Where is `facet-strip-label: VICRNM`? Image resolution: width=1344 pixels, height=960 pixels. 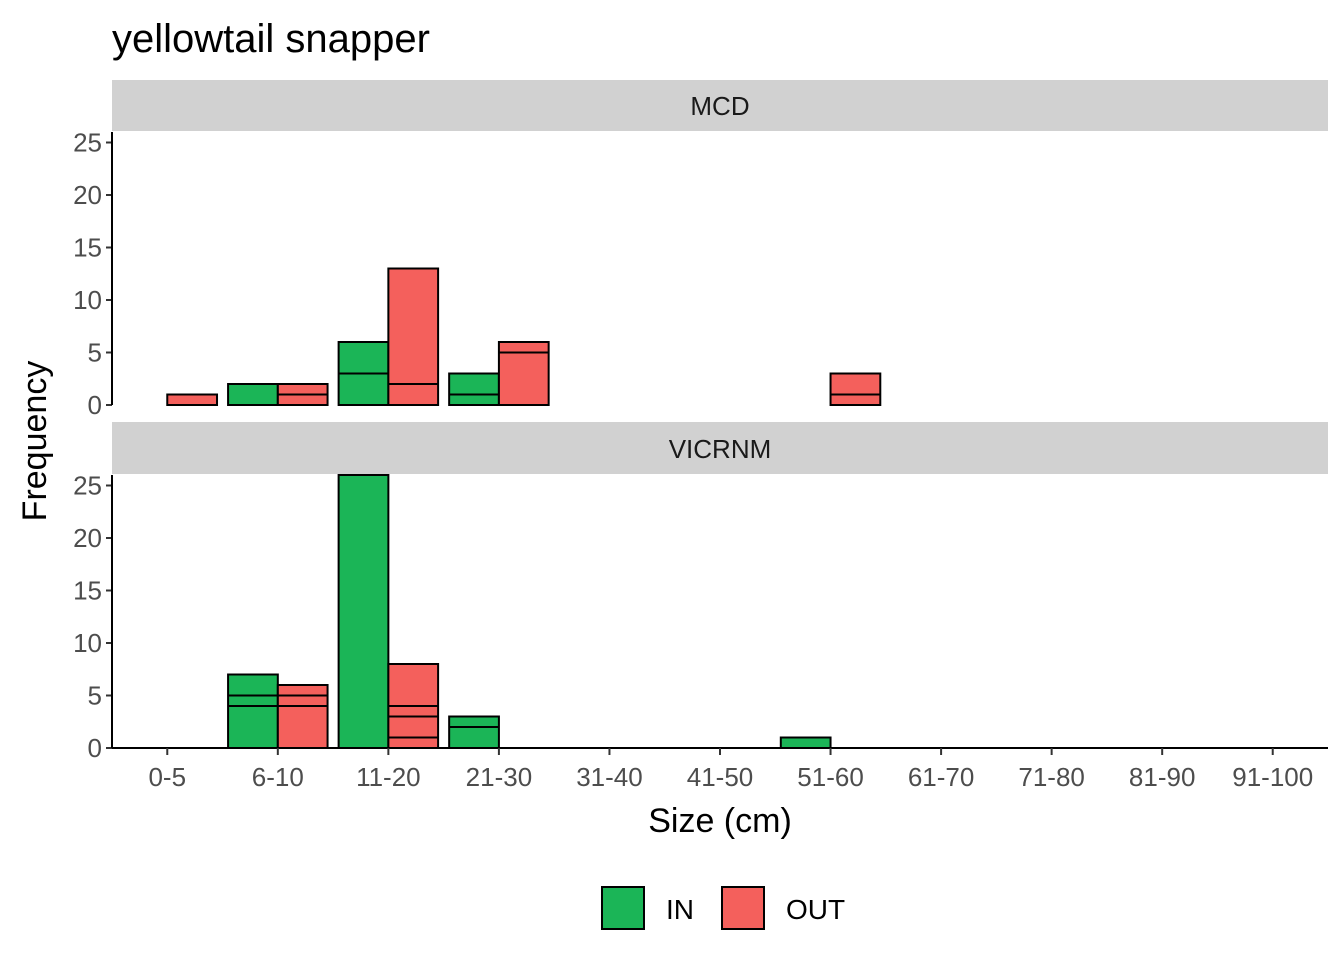 facet-strip-label: VICRNM is located at coordinates (720, 449).